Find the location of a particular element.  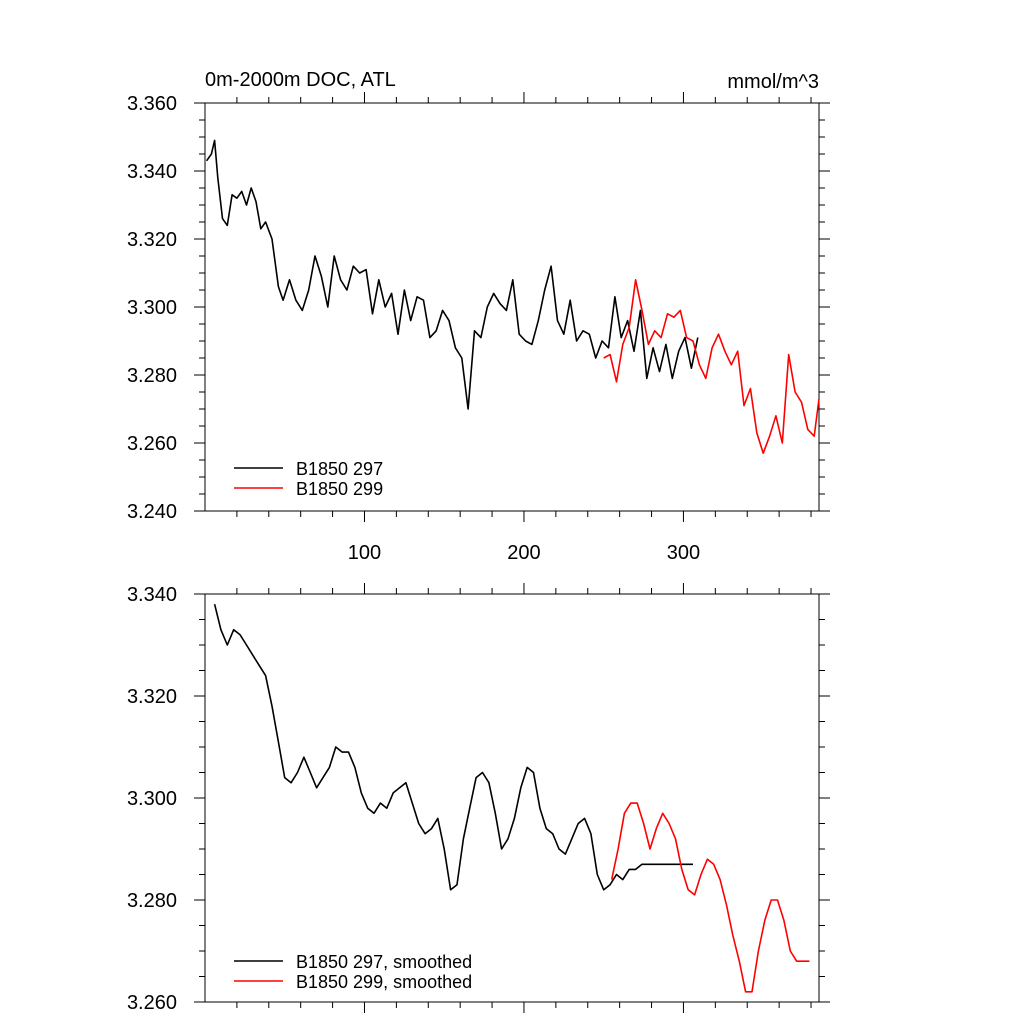

x-tick-label: 200 is located at coordinates (523, 553).